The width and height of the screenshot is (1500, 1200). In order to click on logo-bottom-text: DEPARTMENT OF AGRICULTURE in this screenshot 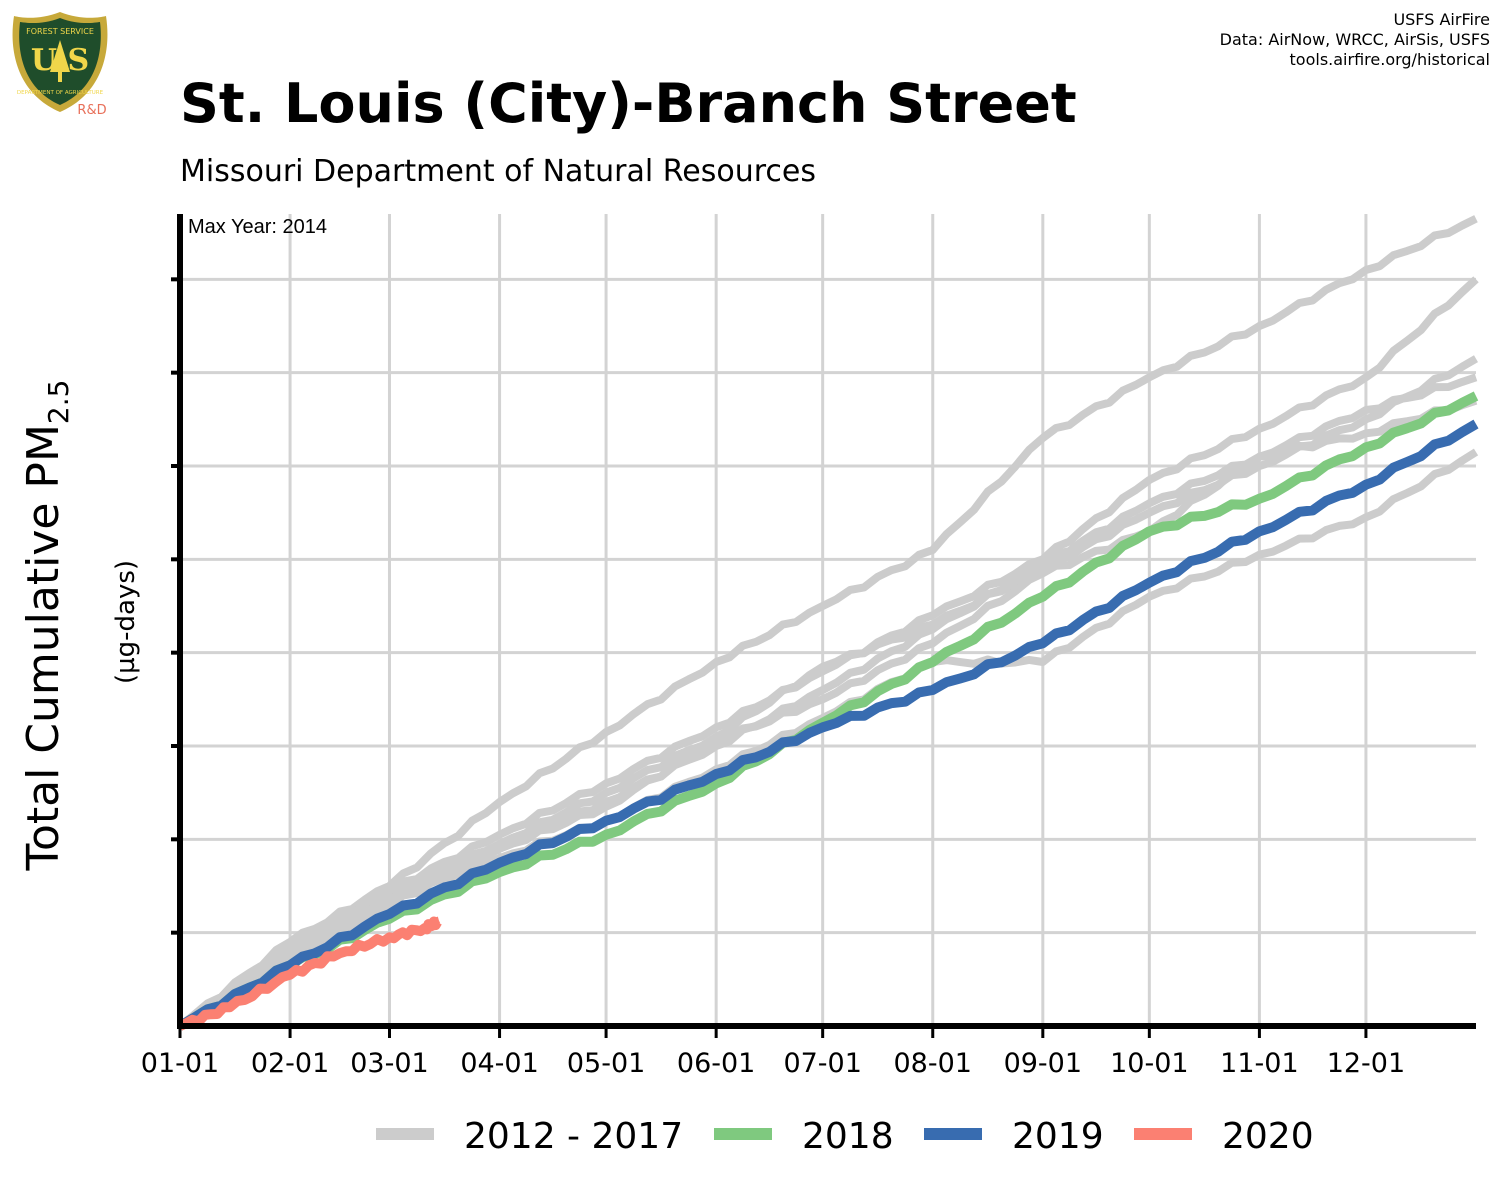, I will do `click(60, 93)`.